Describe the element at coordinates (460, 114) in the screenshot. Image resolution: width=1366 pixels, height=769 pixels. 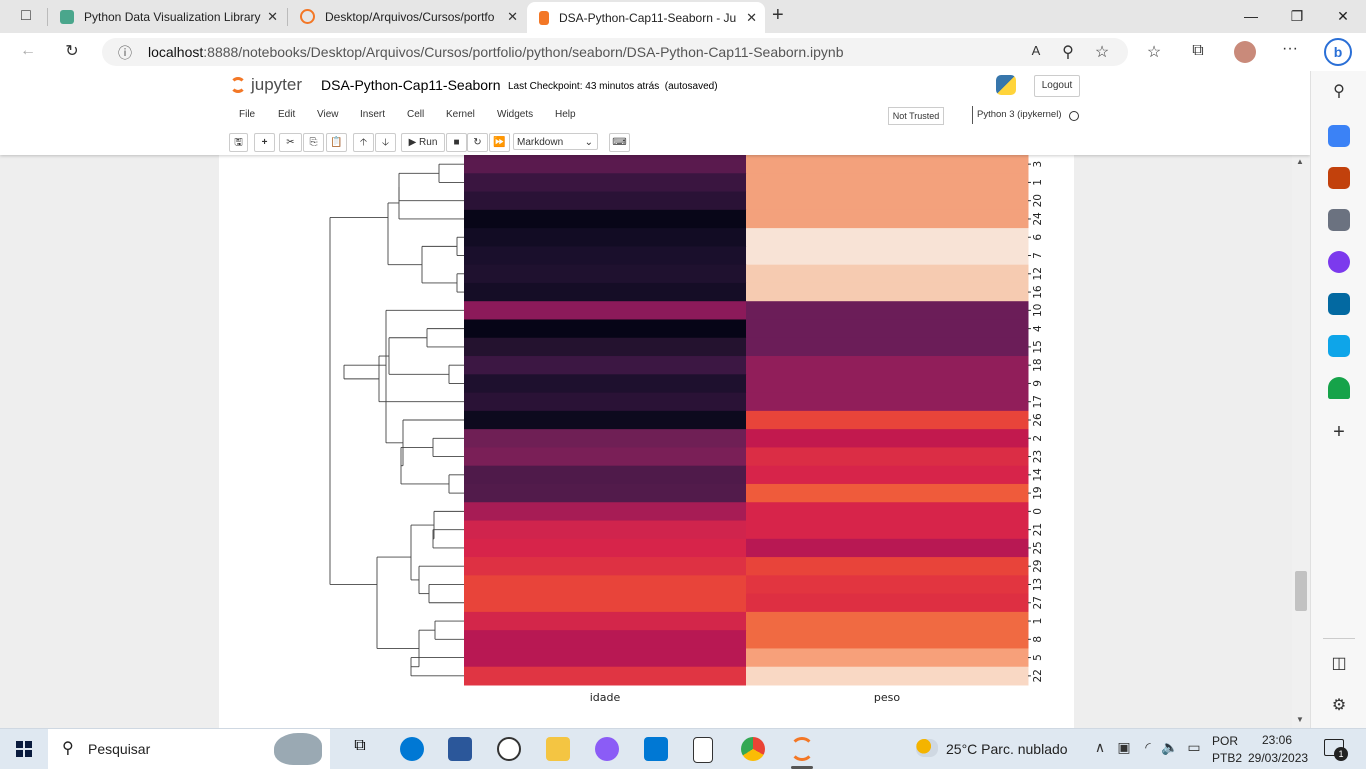
I see `menu-kernel: Kernel` at that location.